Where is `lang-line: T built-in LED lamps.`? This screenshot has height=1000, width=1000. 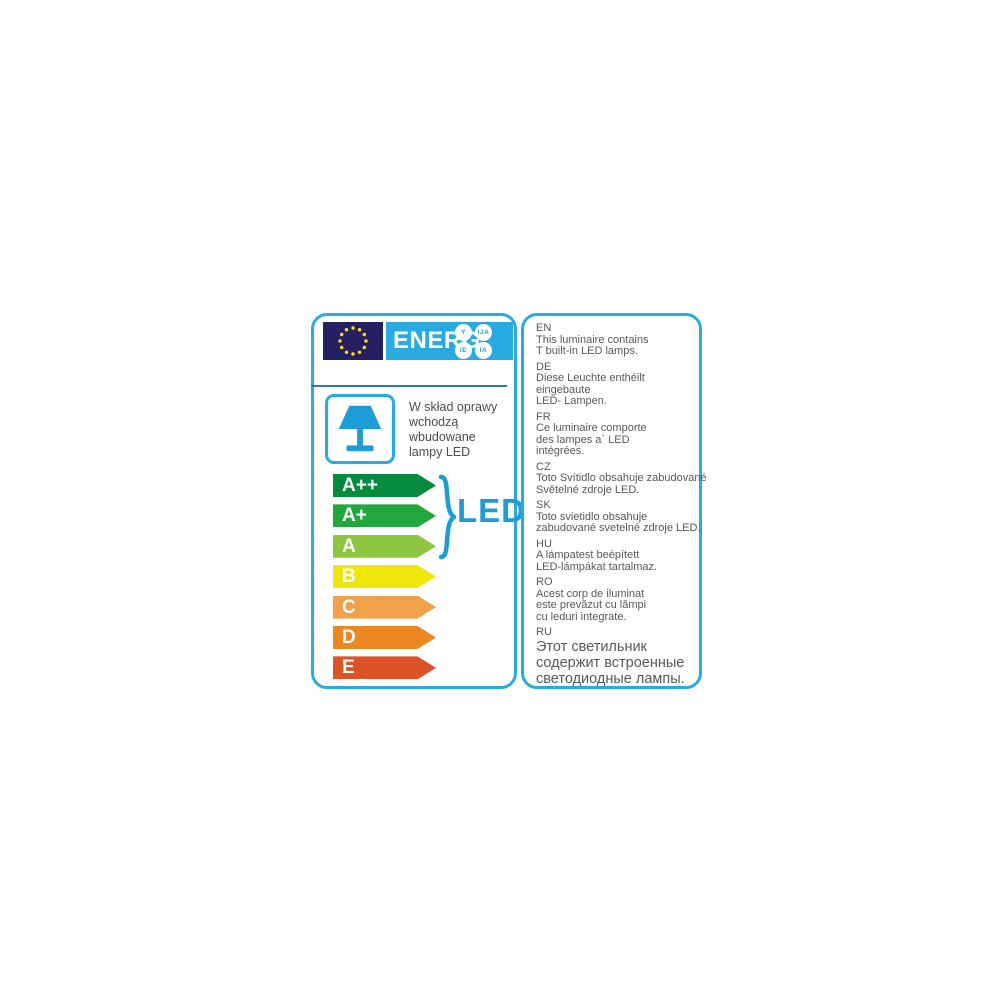
lang-line: T built-in LED lamps. is located at coordinates (587, 351).